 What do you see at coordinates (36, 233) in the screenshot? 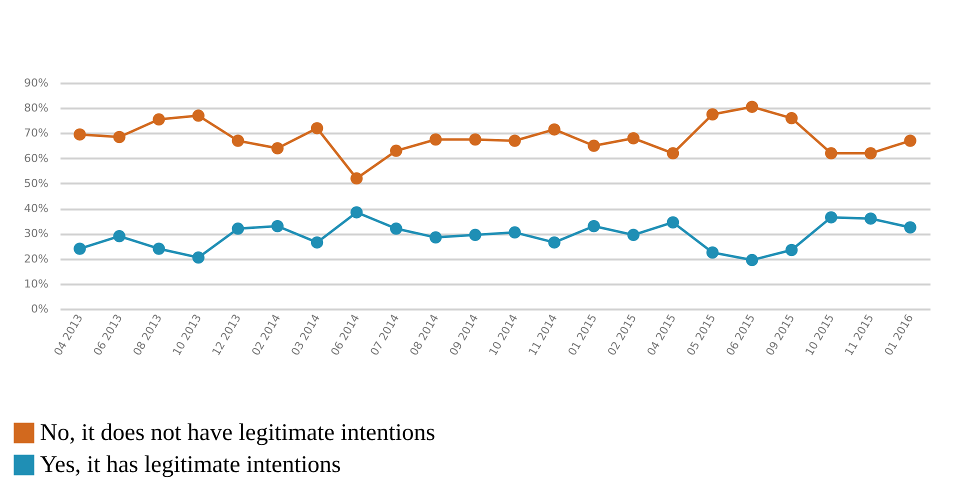
I see `y-tick-label: 30%` at bounding box center [36, 233].